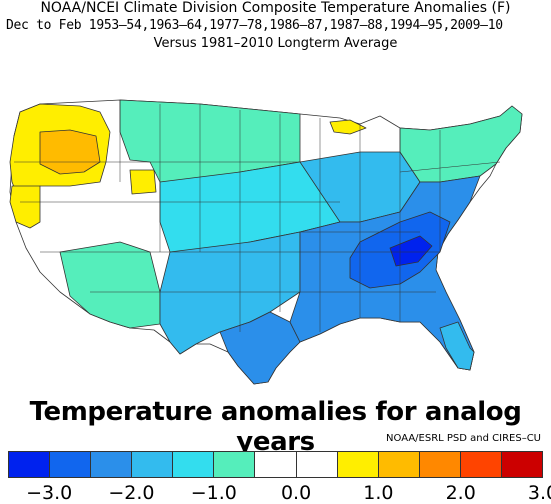 This screenshot has height=504, width=551. I want to click on region-nevada-yellow, so click(143, 182).